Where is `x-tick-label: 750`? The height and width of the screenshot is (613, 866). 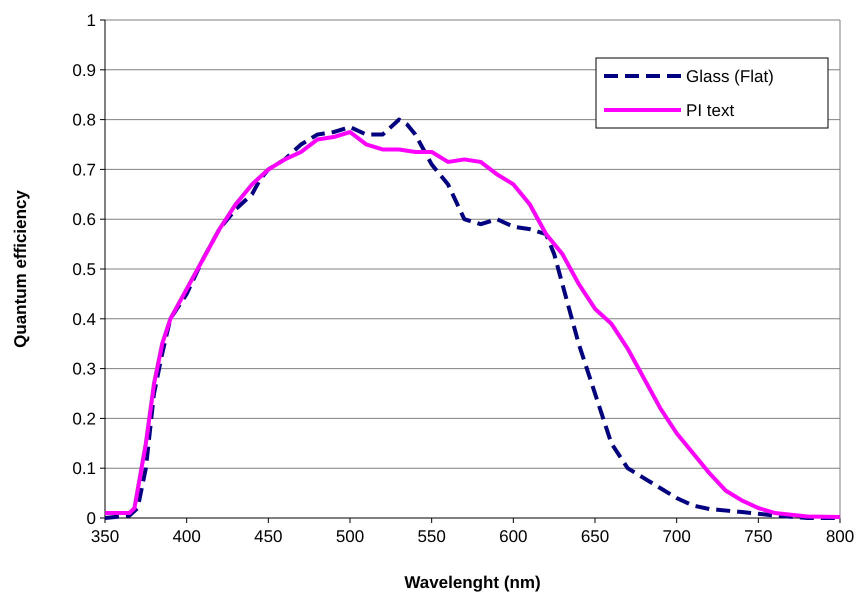
x-tick-label: 750 is located at coordinates (758, 536).